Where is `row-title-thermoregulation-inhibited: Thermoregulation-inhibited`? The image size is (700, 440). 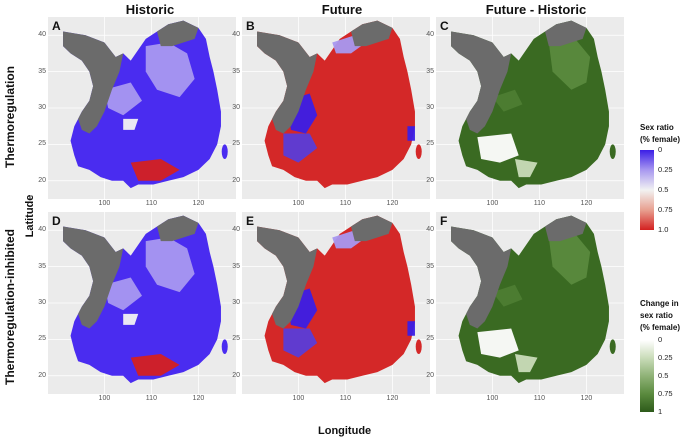 row-title-thermoregulation-inhibited: Thermoregulation-inhibited is located at coordinates (10, 307).